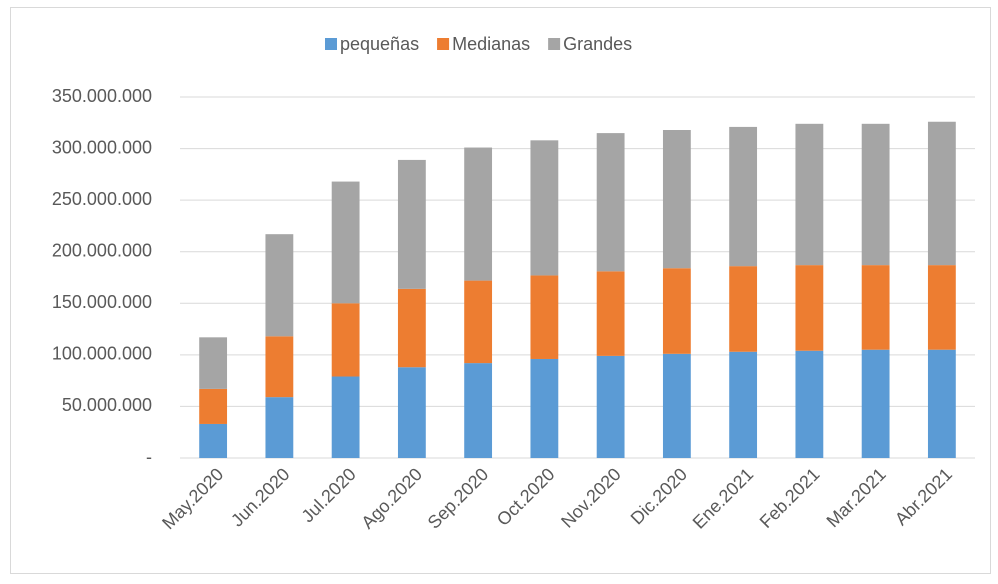 This screenshot has width=998, height=584. I want to click on y-tick-label: 250.000.000, so click(102, 199).